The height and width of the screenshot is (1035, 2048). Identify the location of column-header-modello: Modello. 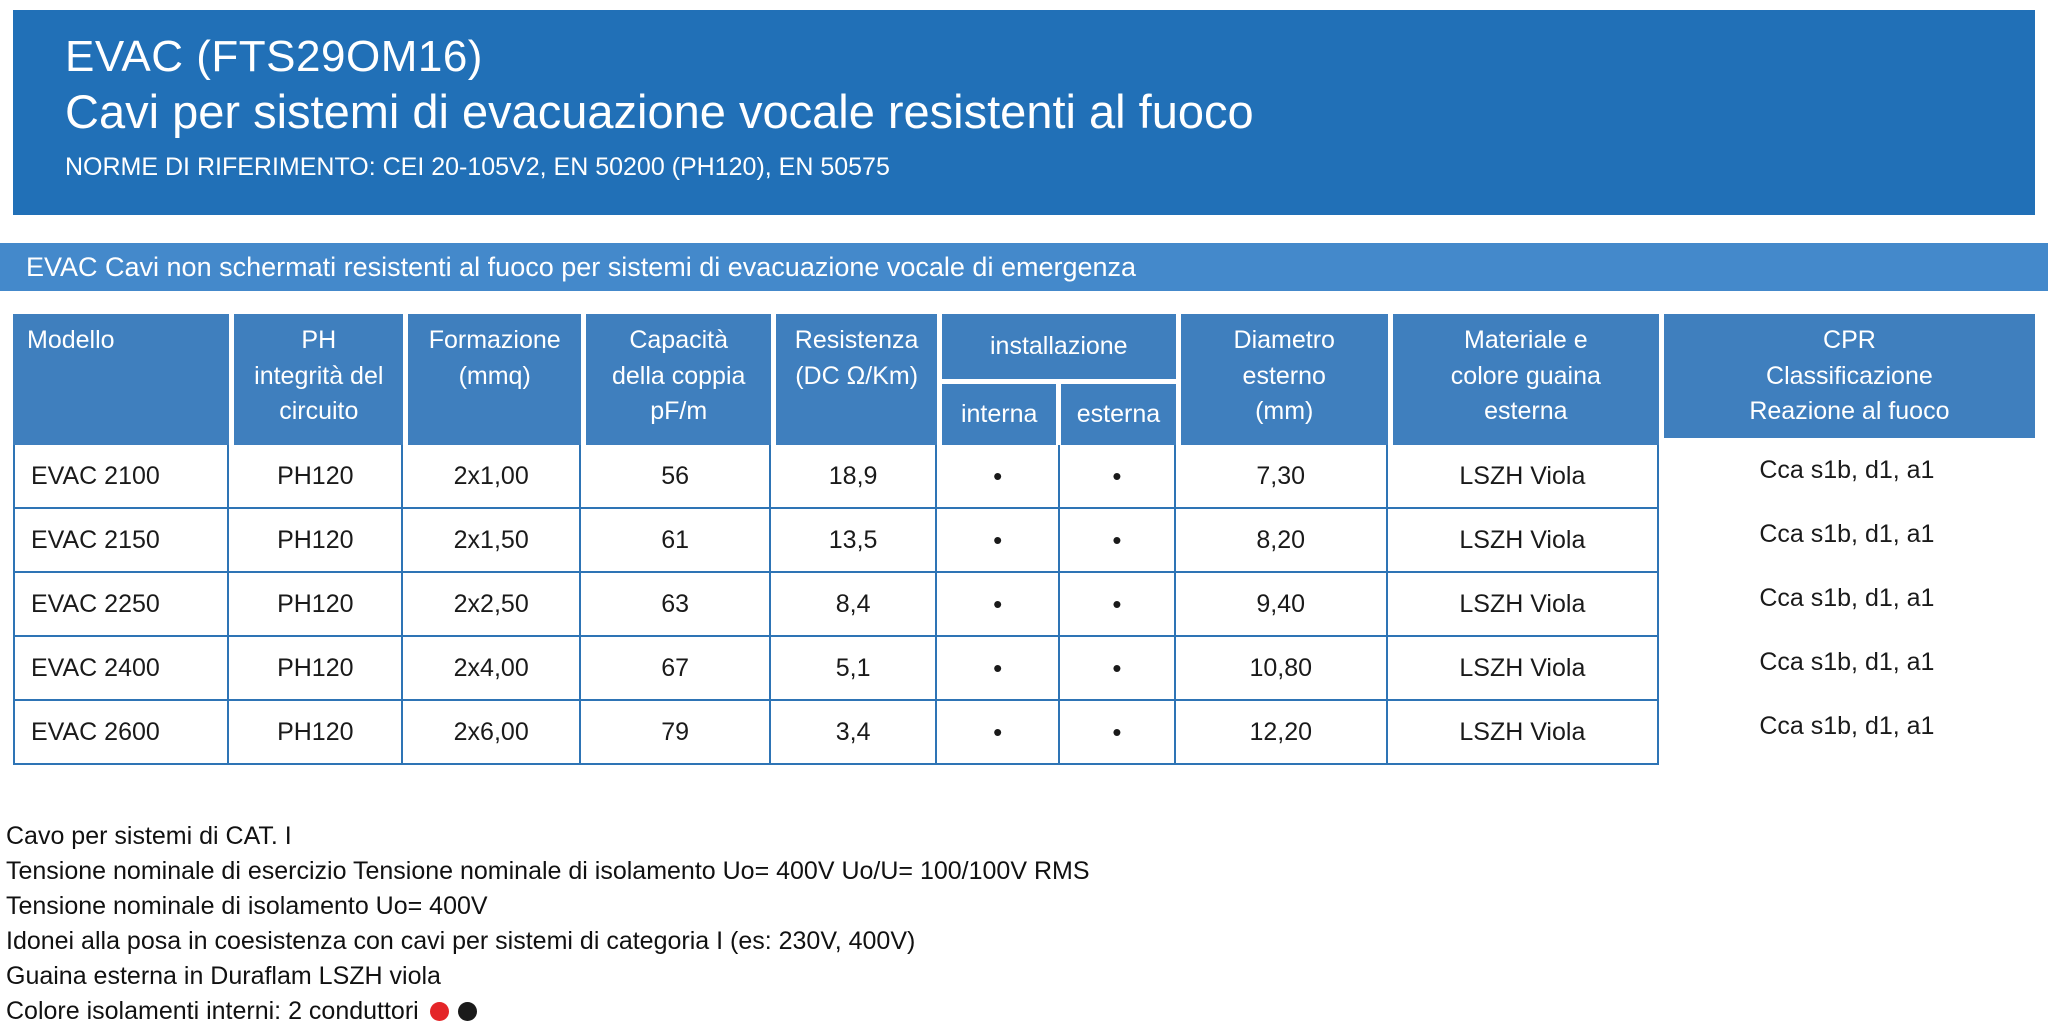
(121, 379).